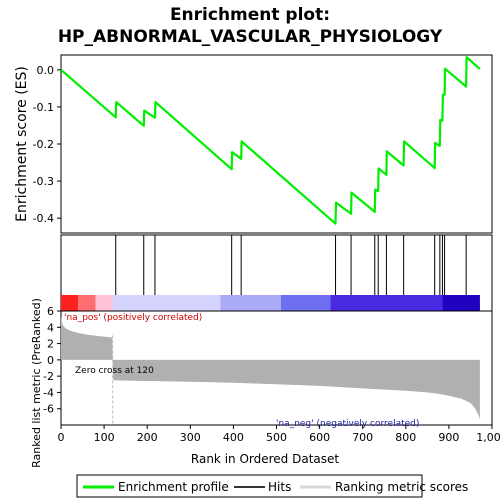 This screenshot has height=500, width=500. Describe the element at coordinates (50, 344) in the screenshot. I see `metric-y-tick-label: 2` at that location.